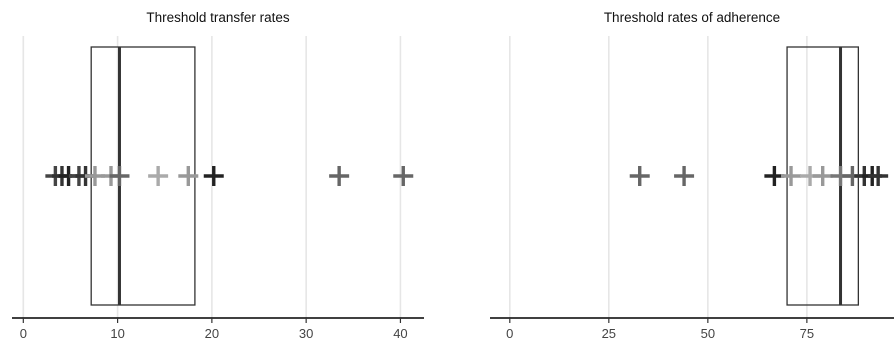 The image size is (894, 350). I want to click on x-tick-label: 10, so click(117, 333).